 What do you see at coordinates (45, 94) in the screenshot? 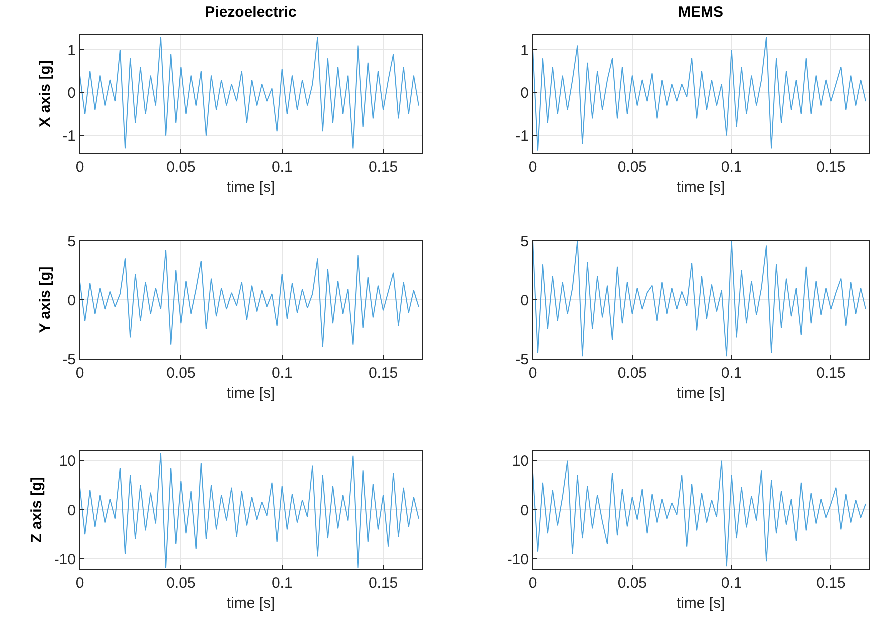
I see `y-axis-title: X axis [g]` at bounding box center [45, 94].